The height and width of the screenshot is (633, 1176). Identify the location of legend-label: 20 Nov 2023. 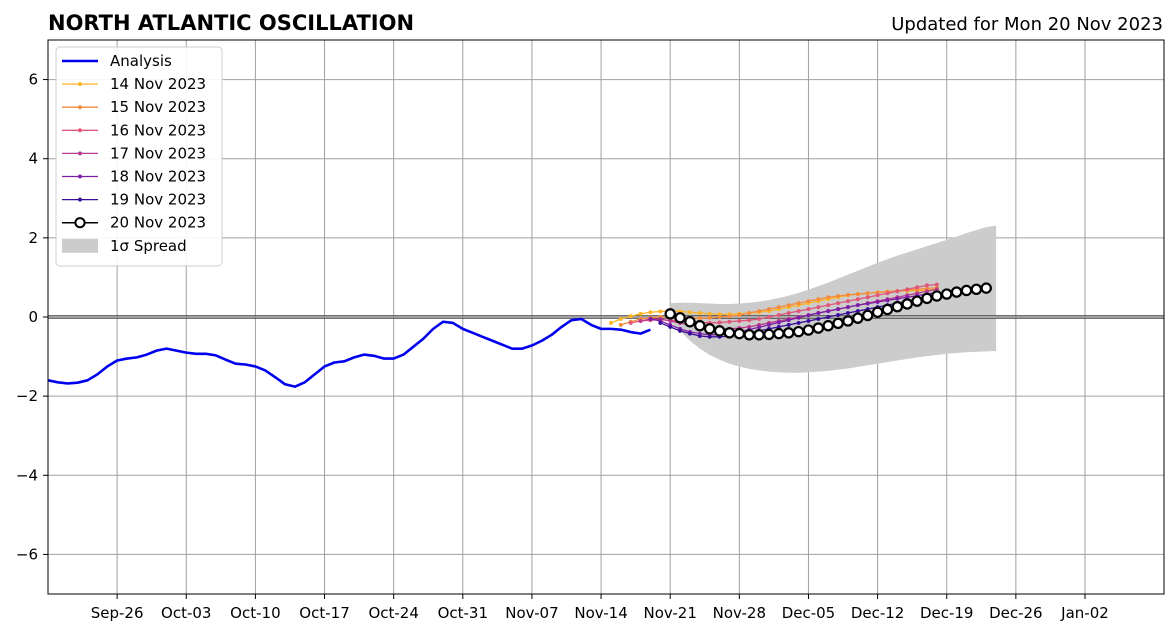
(158, 223).